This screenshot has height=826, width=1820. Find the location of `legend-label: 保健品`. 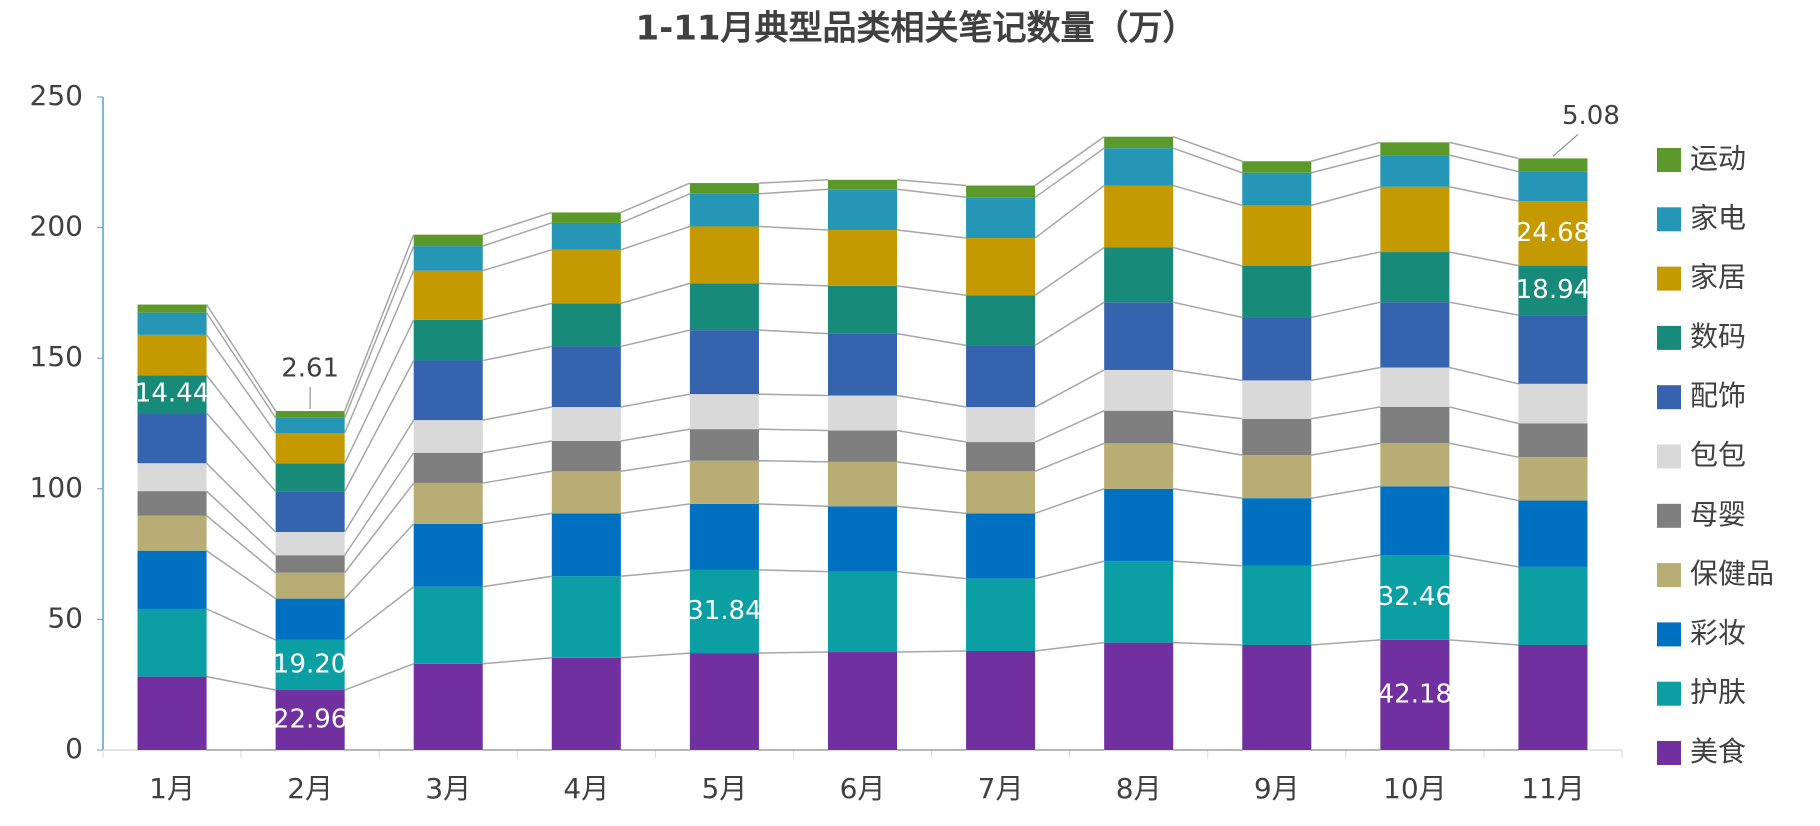

legend-label: 保健品 is located at coordinates (1732, 573).